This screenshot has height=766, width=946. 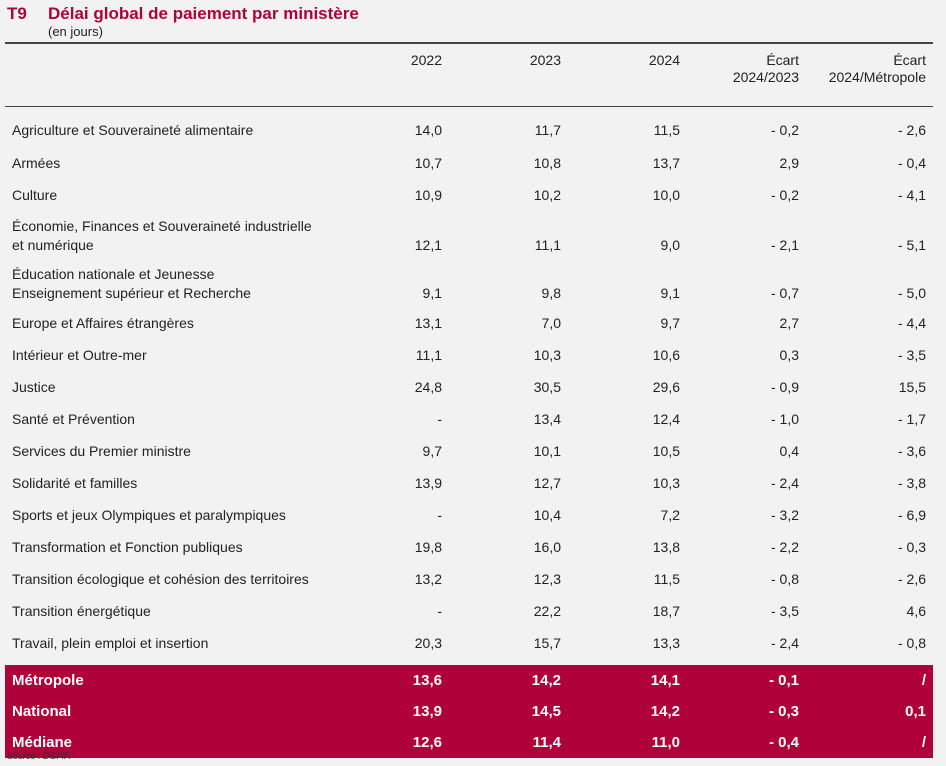 I want to click on row-value: 2,9, so click(x=789, y=162).